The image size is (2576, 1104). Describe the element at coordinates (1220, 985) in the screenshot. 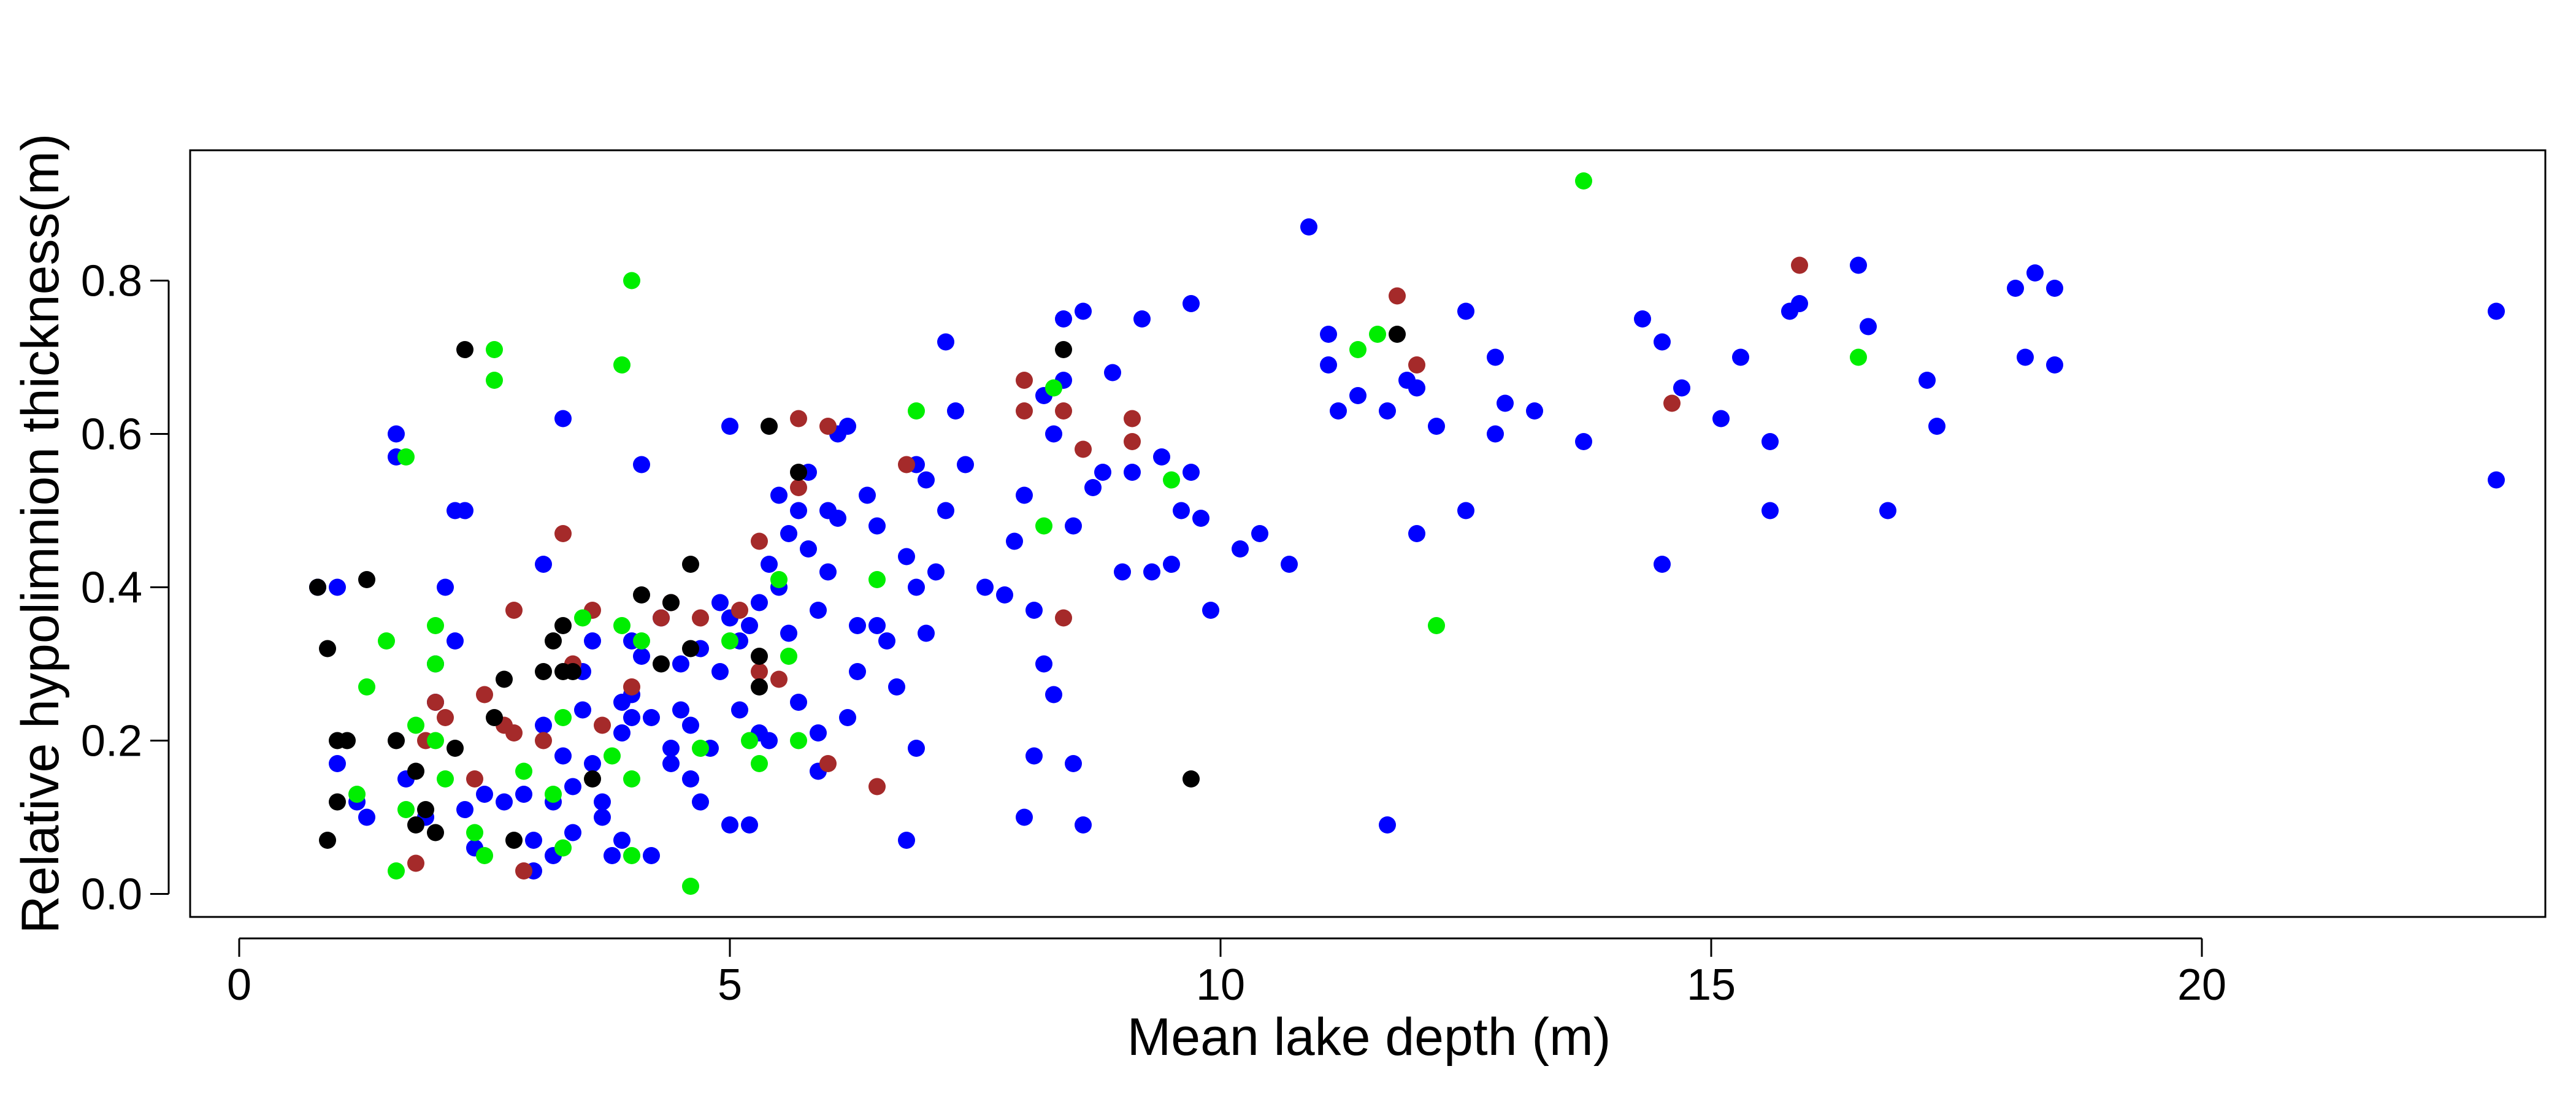

I see `x-tick-label: 10` at that location.